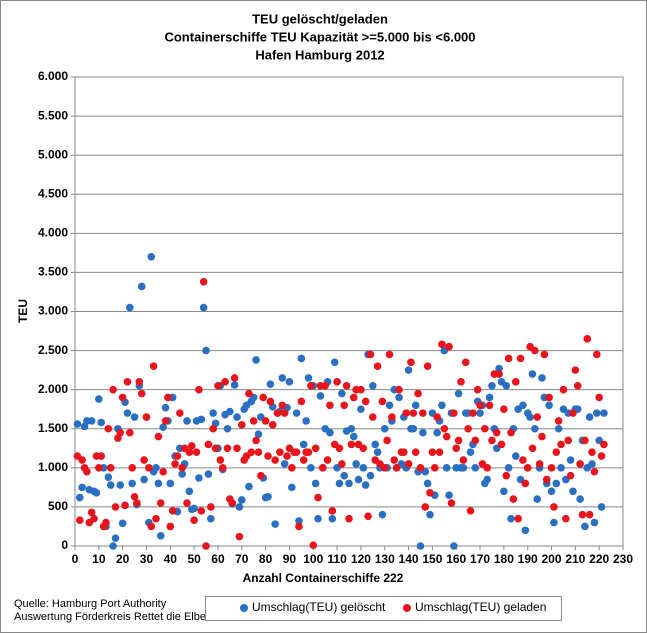 The image size is (647, 633). Describe the element at coordinates (456, 559) in the screenshot. I see `x-tick-label: 160` at that location.